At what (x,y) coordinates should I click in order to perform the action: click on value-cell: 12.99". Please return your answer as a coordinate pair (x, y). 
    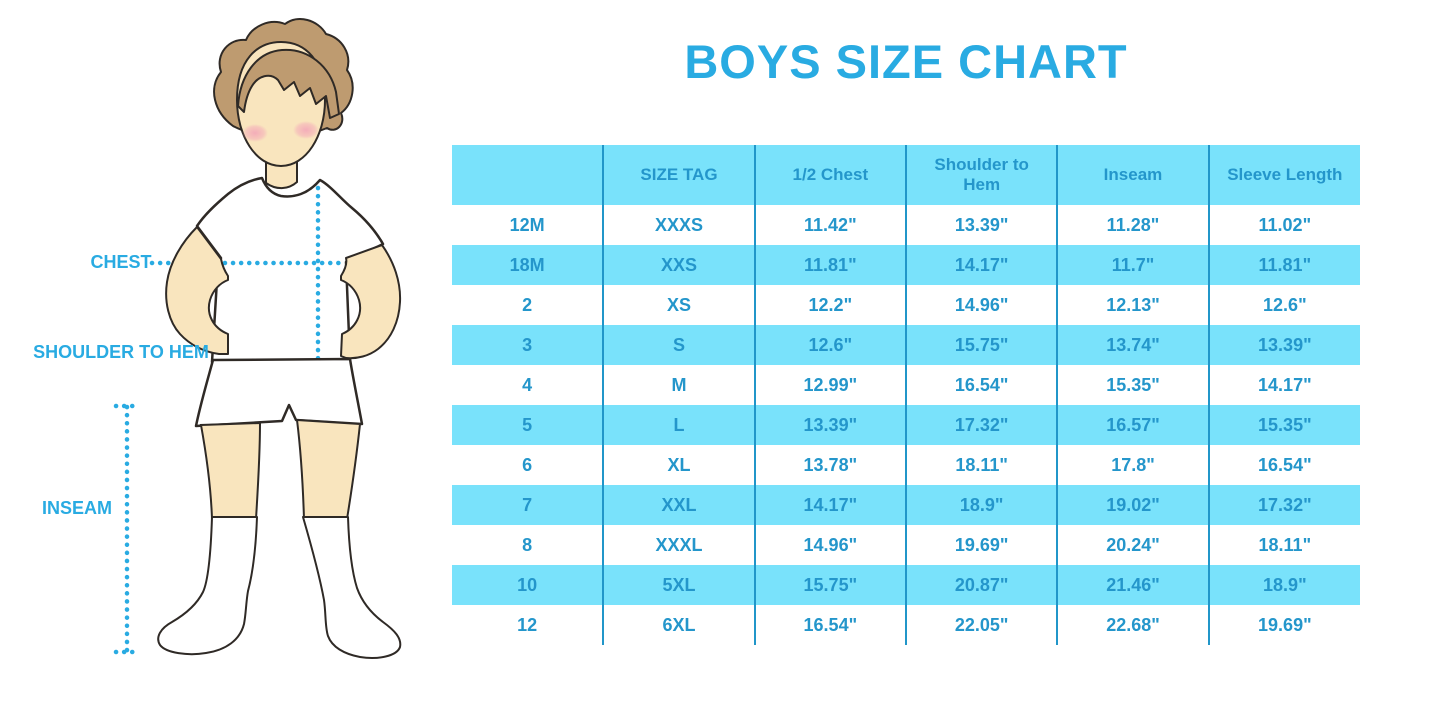
    Looking at the image, I should click on (829, 385).